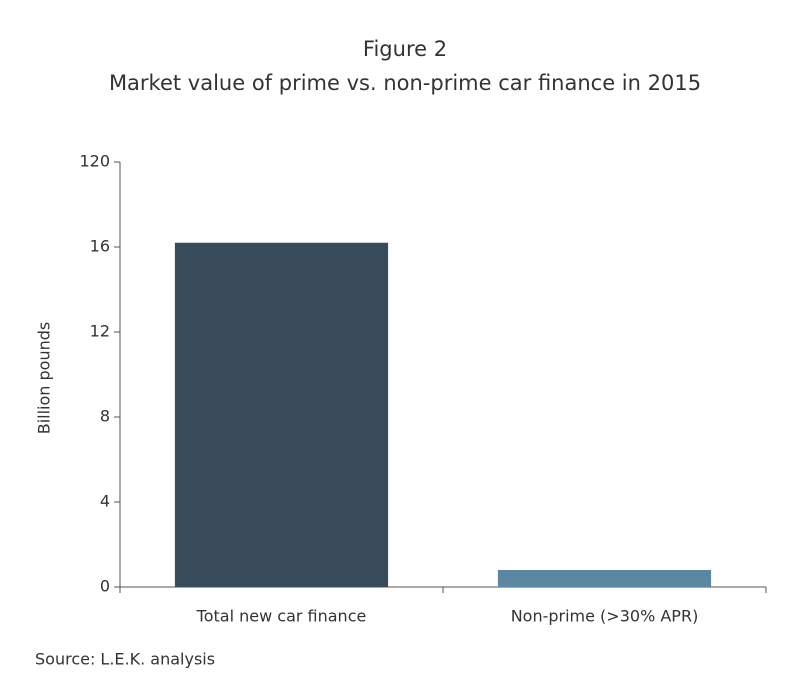 The height and width of the screenshot is (696, 797). Describe the element at coordinates (100, 246) in the screenshot. I see `y-tick-label: 16` at that location.